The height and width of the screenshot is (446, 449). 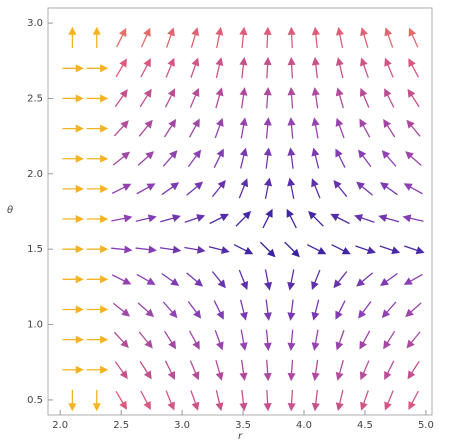 What do you see at coordinates (304, 425) in the screenshot?
I see `x-tick-label: 4.0` at bounding box center [304, 425].